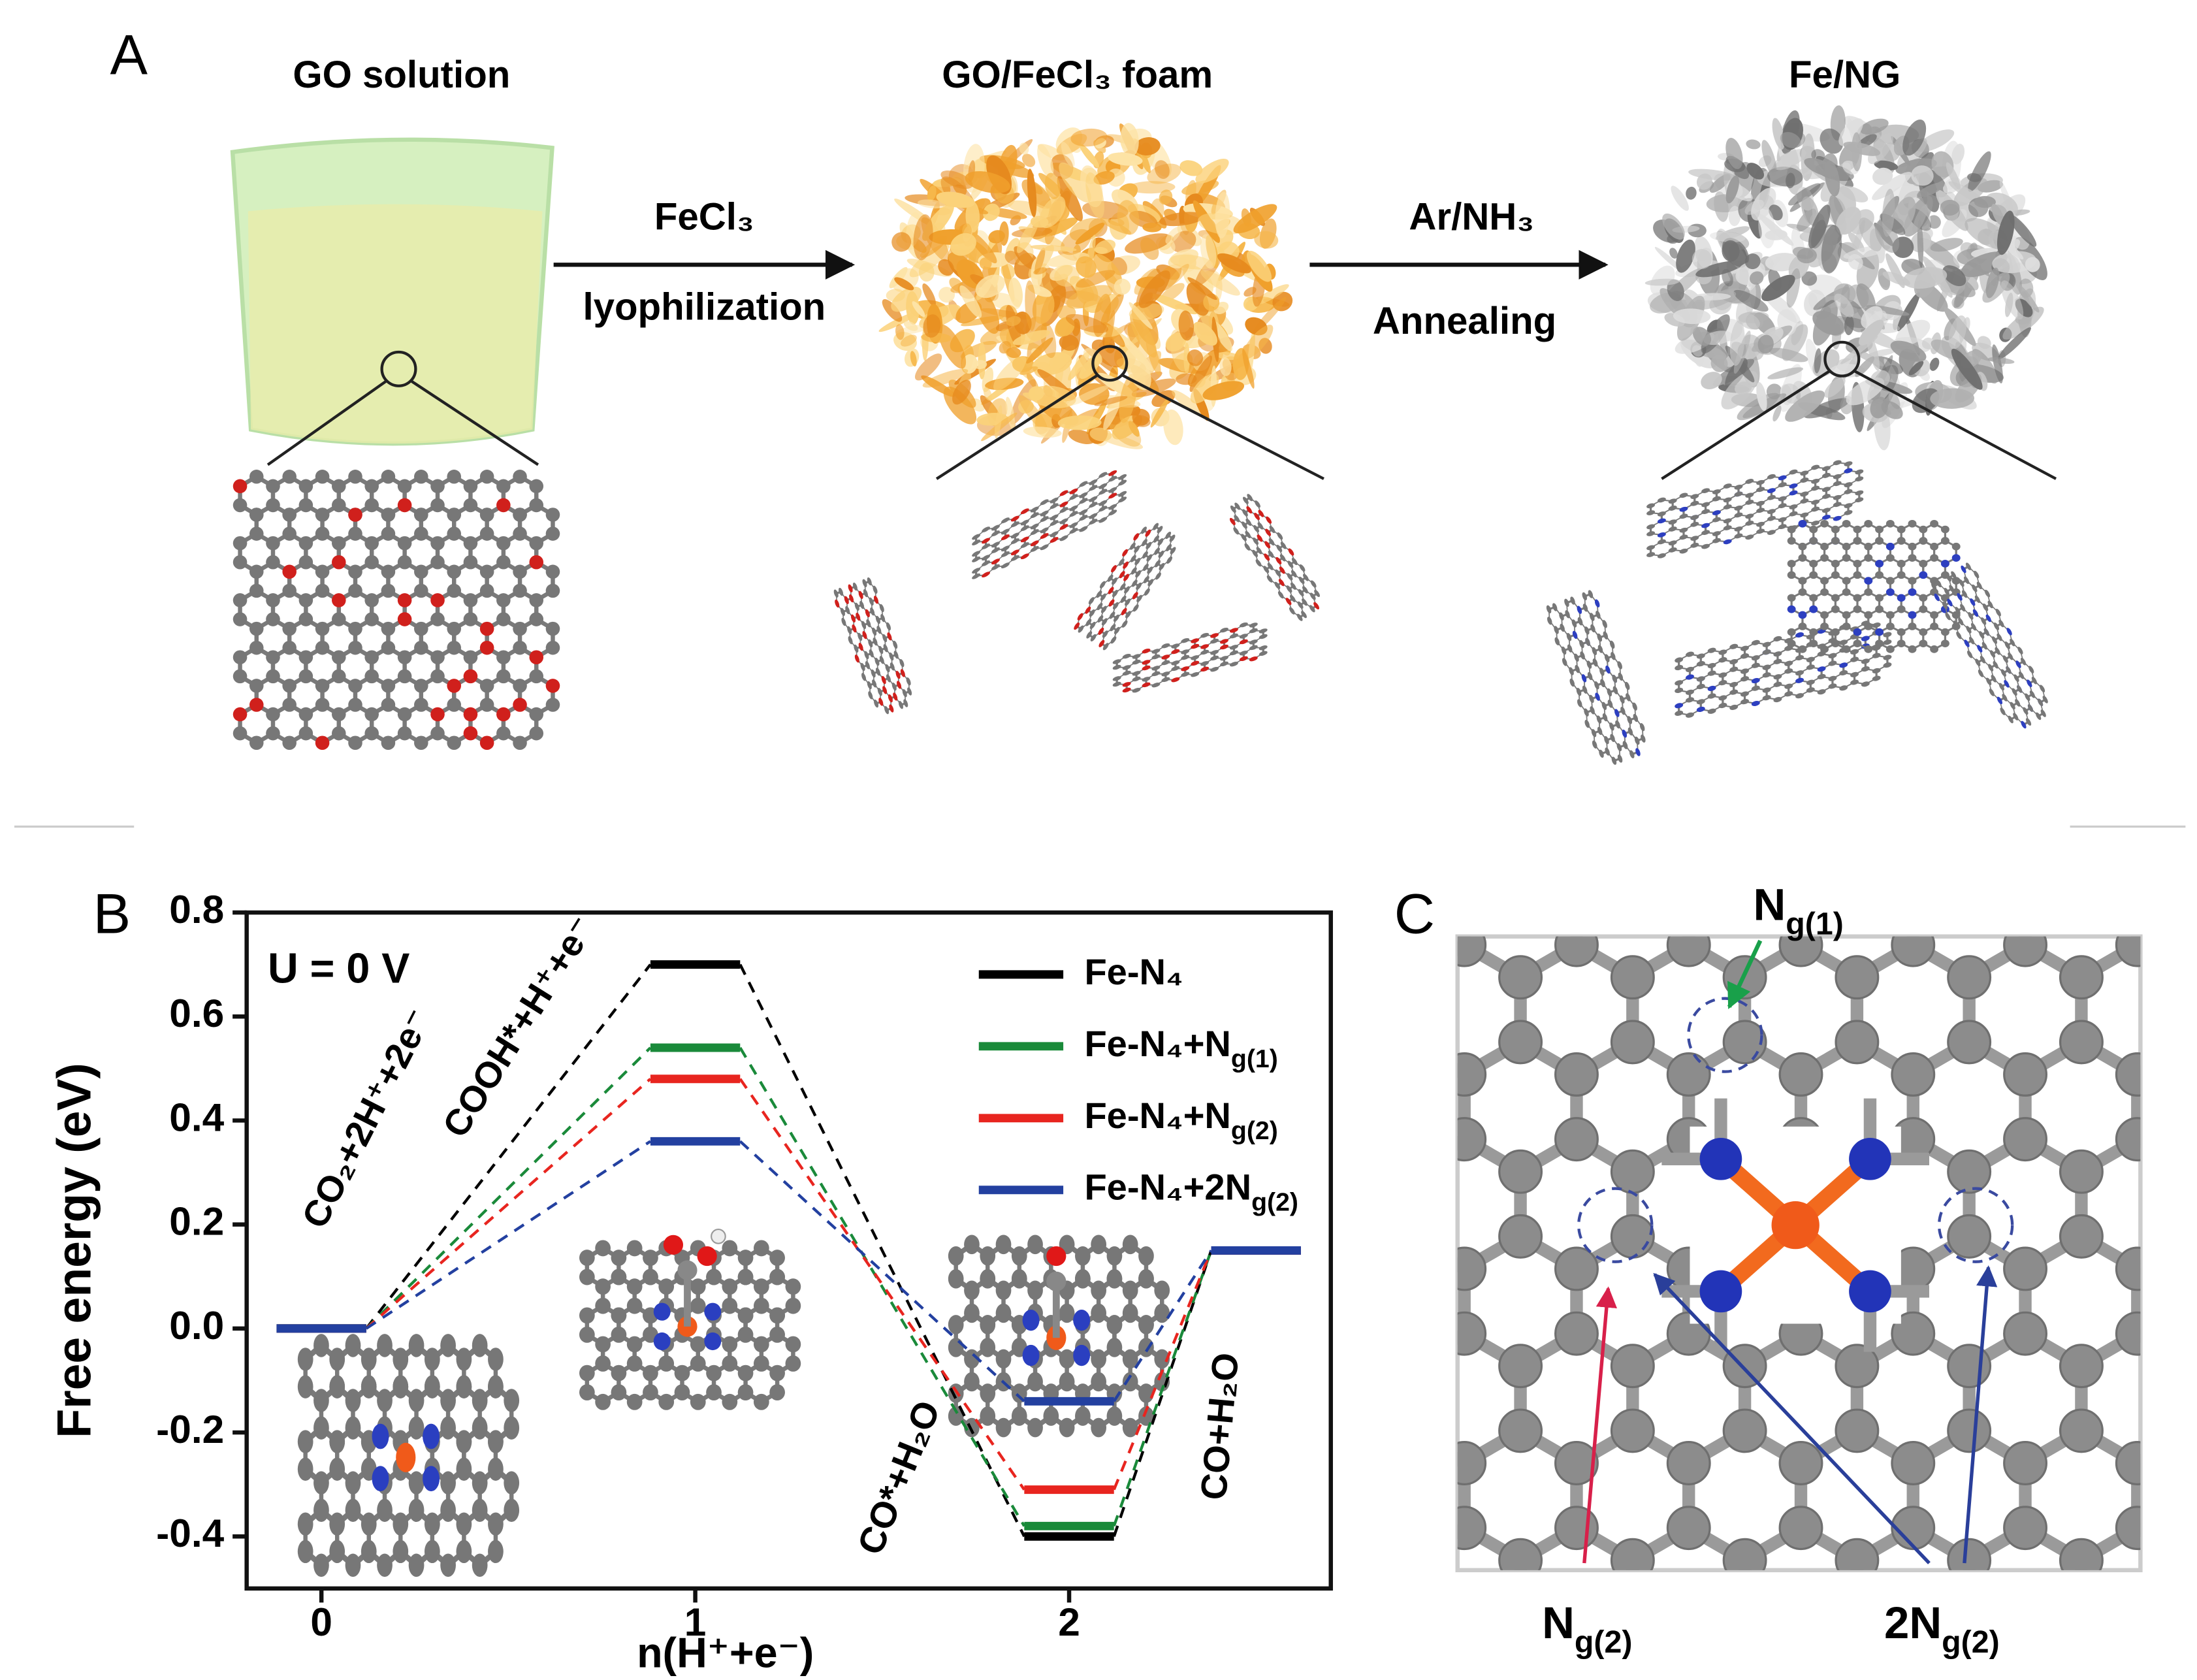 The width and height of the screenshot is (2197, 1680). What do you see at coordinates (1056, 1256) in the screenshot?
I see `o-atom` at bounding box center [1056, 1256].